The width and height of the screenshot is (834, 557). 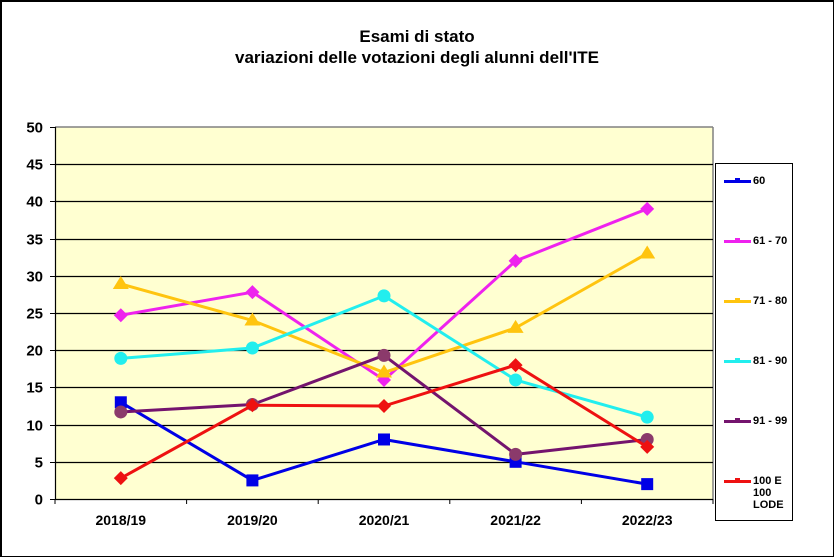 What do you see at coordinates (417, 36) in the screenshot?
I see `chart-title-line1: Esami di stato` at bounding box center [417, 36].